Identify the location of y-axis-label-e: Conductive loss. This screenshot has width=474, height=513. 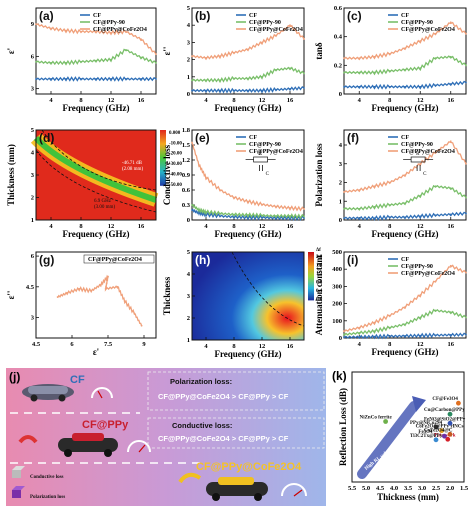
(167, 174).